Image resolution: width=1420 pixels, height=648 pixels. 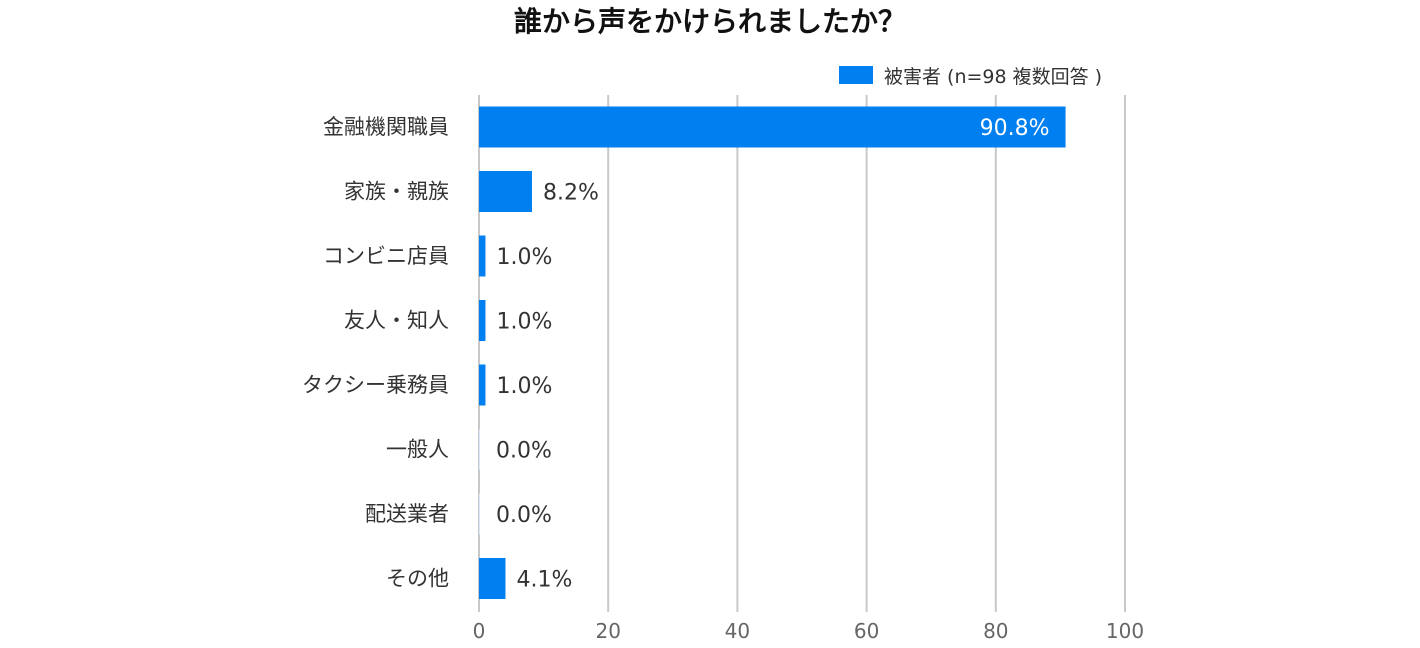 What do you see at coordinates (808, 631) in the screenshot?
I see `x-axis-tick-labels: 0 20 40 60 80 100` at bounding box center [808, 631].